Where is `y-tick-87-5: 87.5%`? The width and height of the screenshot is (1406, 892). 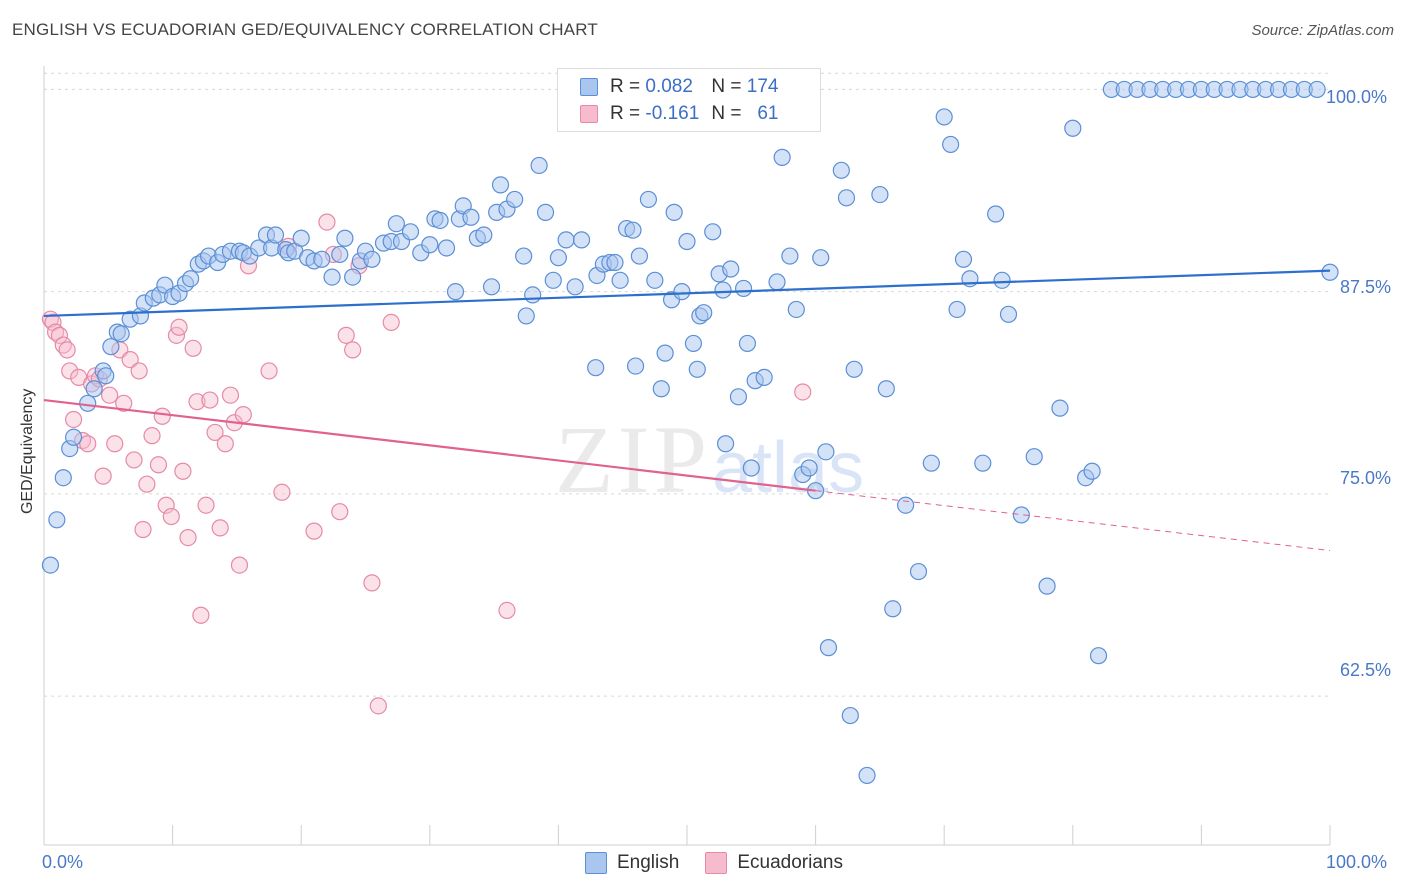
y-tick-87-5: 87.5% is located at coordinates (1366, 287).